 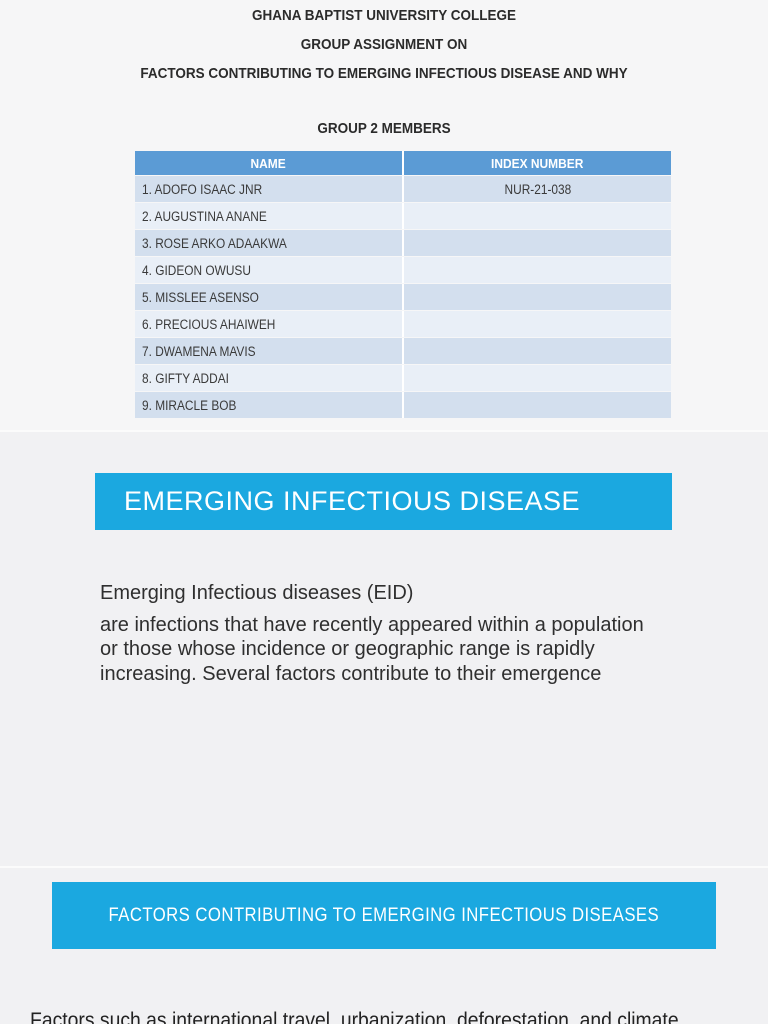 I want to click on member-name-cell: 9. MIRACLE BOB, so click(x=269, y=405).